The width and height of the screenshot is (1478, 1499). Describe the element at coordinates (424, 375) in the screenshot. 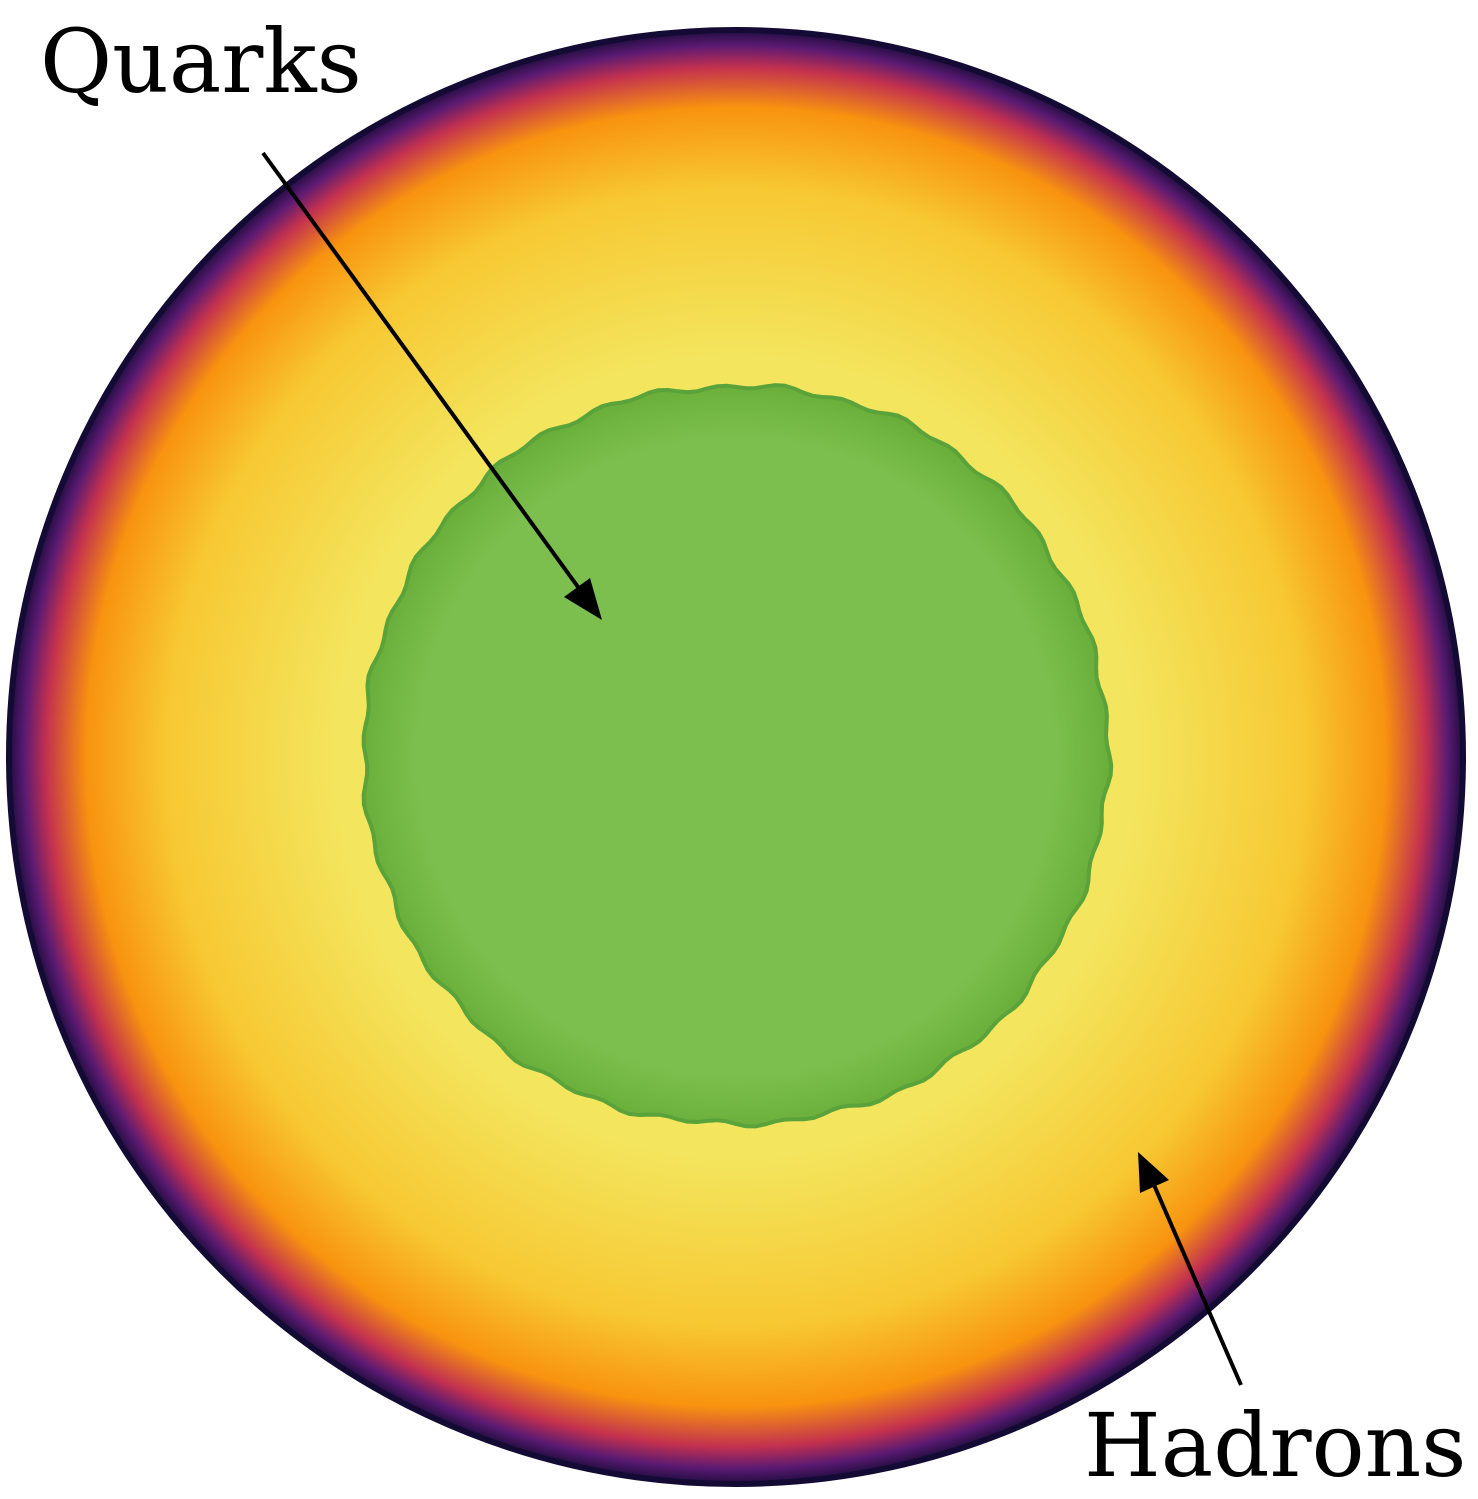

I see `quarks-arrow-line` at that location.